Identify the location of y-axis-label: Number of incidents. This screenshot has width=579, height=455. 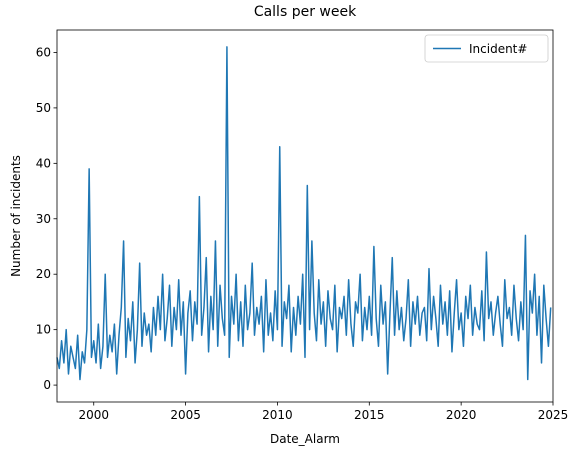
(16, 216).